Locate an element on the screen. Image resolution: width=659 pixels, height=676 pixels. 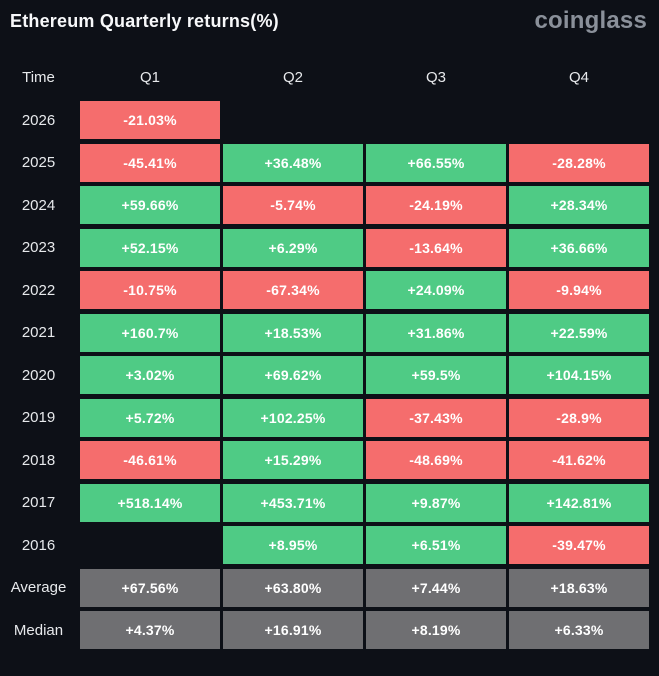
row-label-2021: 2021 is located at coordinates (38, 332).